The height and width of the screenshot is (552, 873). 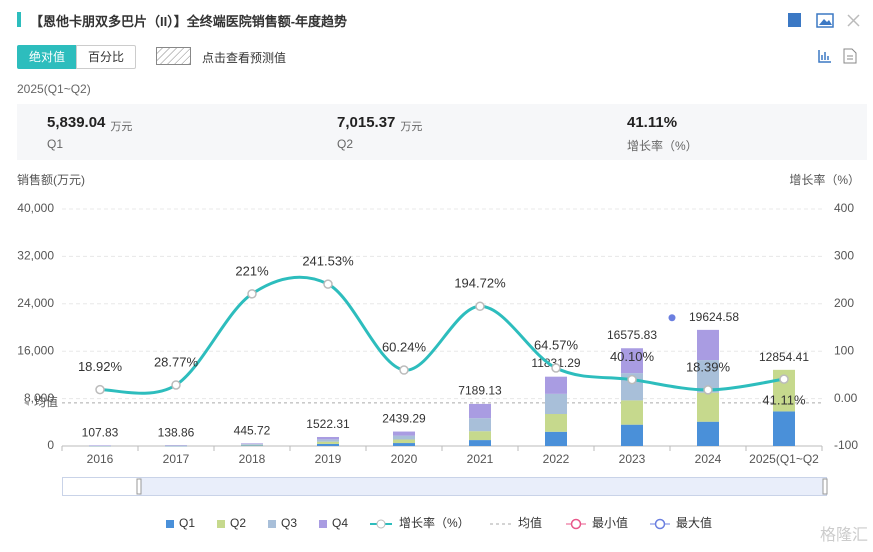 I want to click on y-tick-label: 24,000, so click(x=35, y=303).